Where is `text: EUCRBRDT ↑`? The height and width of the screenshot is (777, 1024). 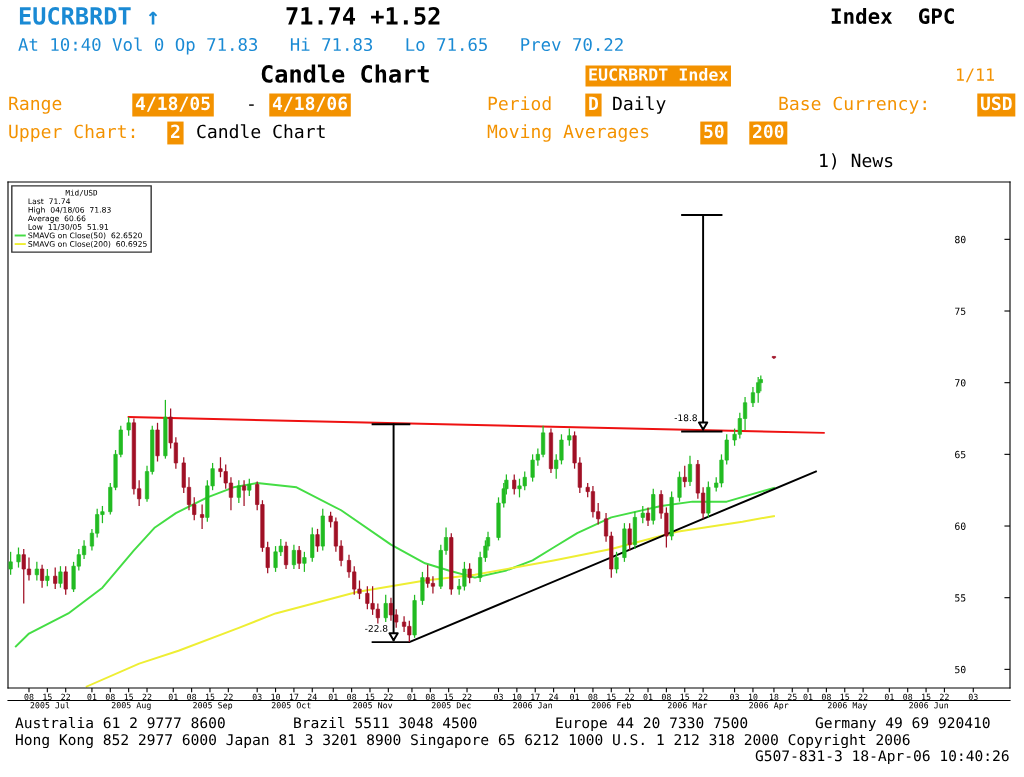
text: EUCRBRDT ↑ is located at coordinates (88, 15).